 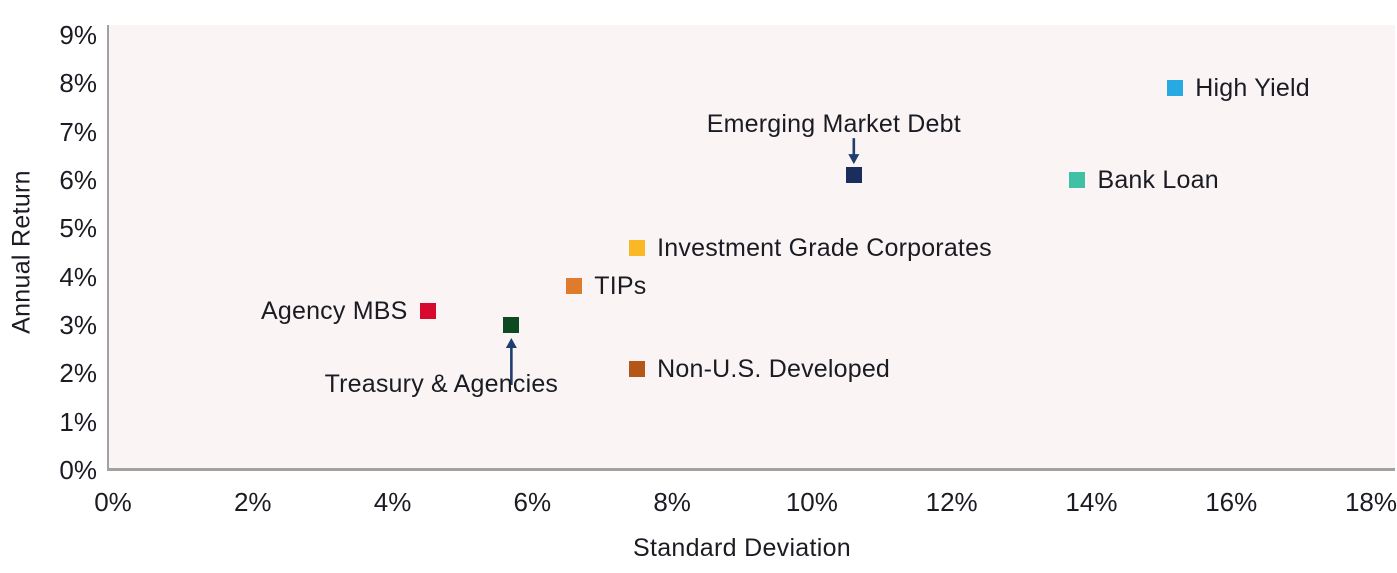 What do you see at coordinates (78, 131) in the screenshot?
I see `y-tick-label: 7%` at bounding box center [78, 131].